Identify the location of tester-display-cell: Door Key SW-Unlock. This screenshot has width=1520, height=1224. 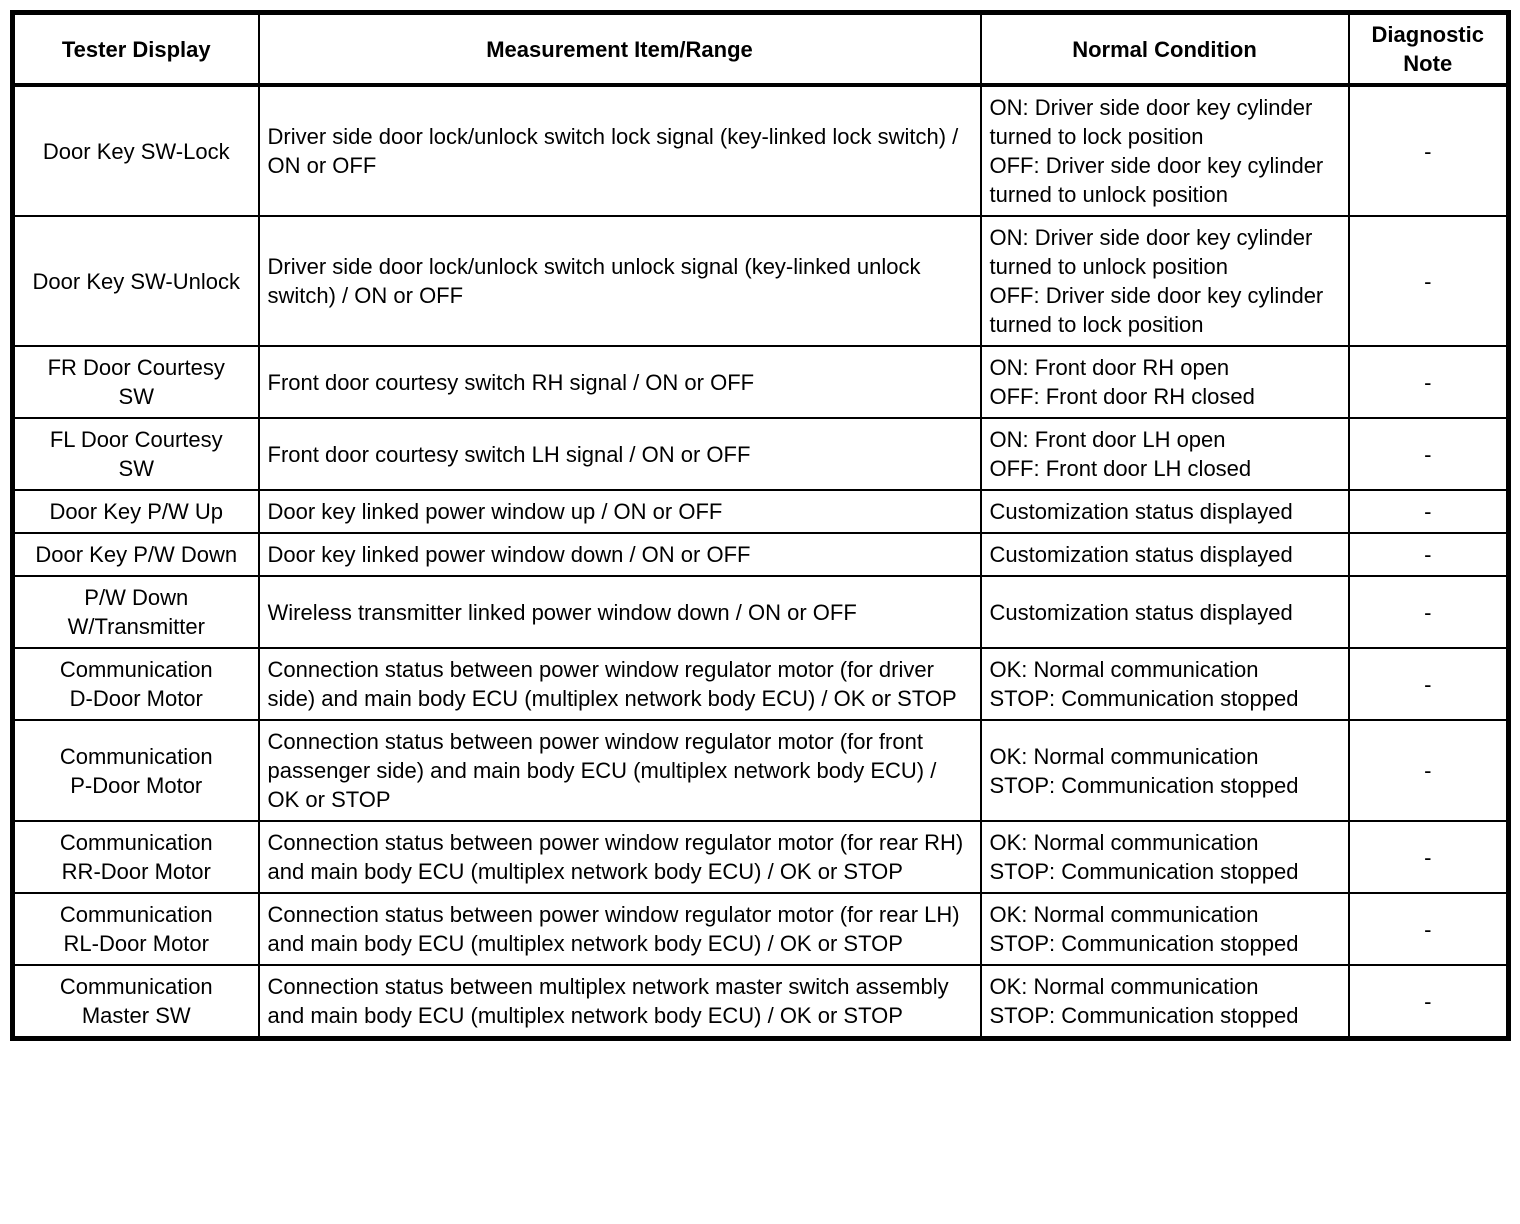
(135, 281).